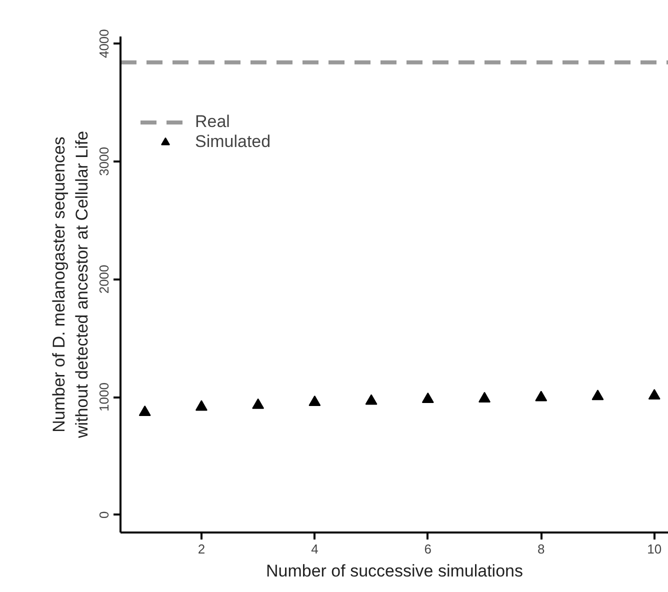 Image resolution: width=668 pixels, height=592 pixels. What do you see at coordinates (104, 43) in the screenshot?
I see `y-tick-label: 4000` at bounding box center [104, 43].